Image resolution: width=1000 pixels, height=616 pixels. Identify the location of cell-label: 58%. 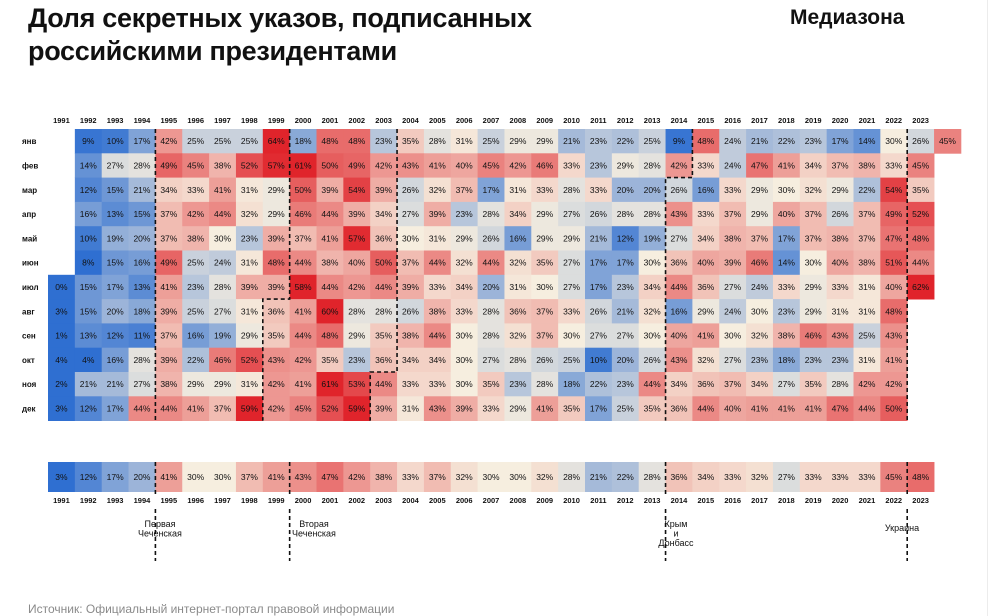
(303, 287).